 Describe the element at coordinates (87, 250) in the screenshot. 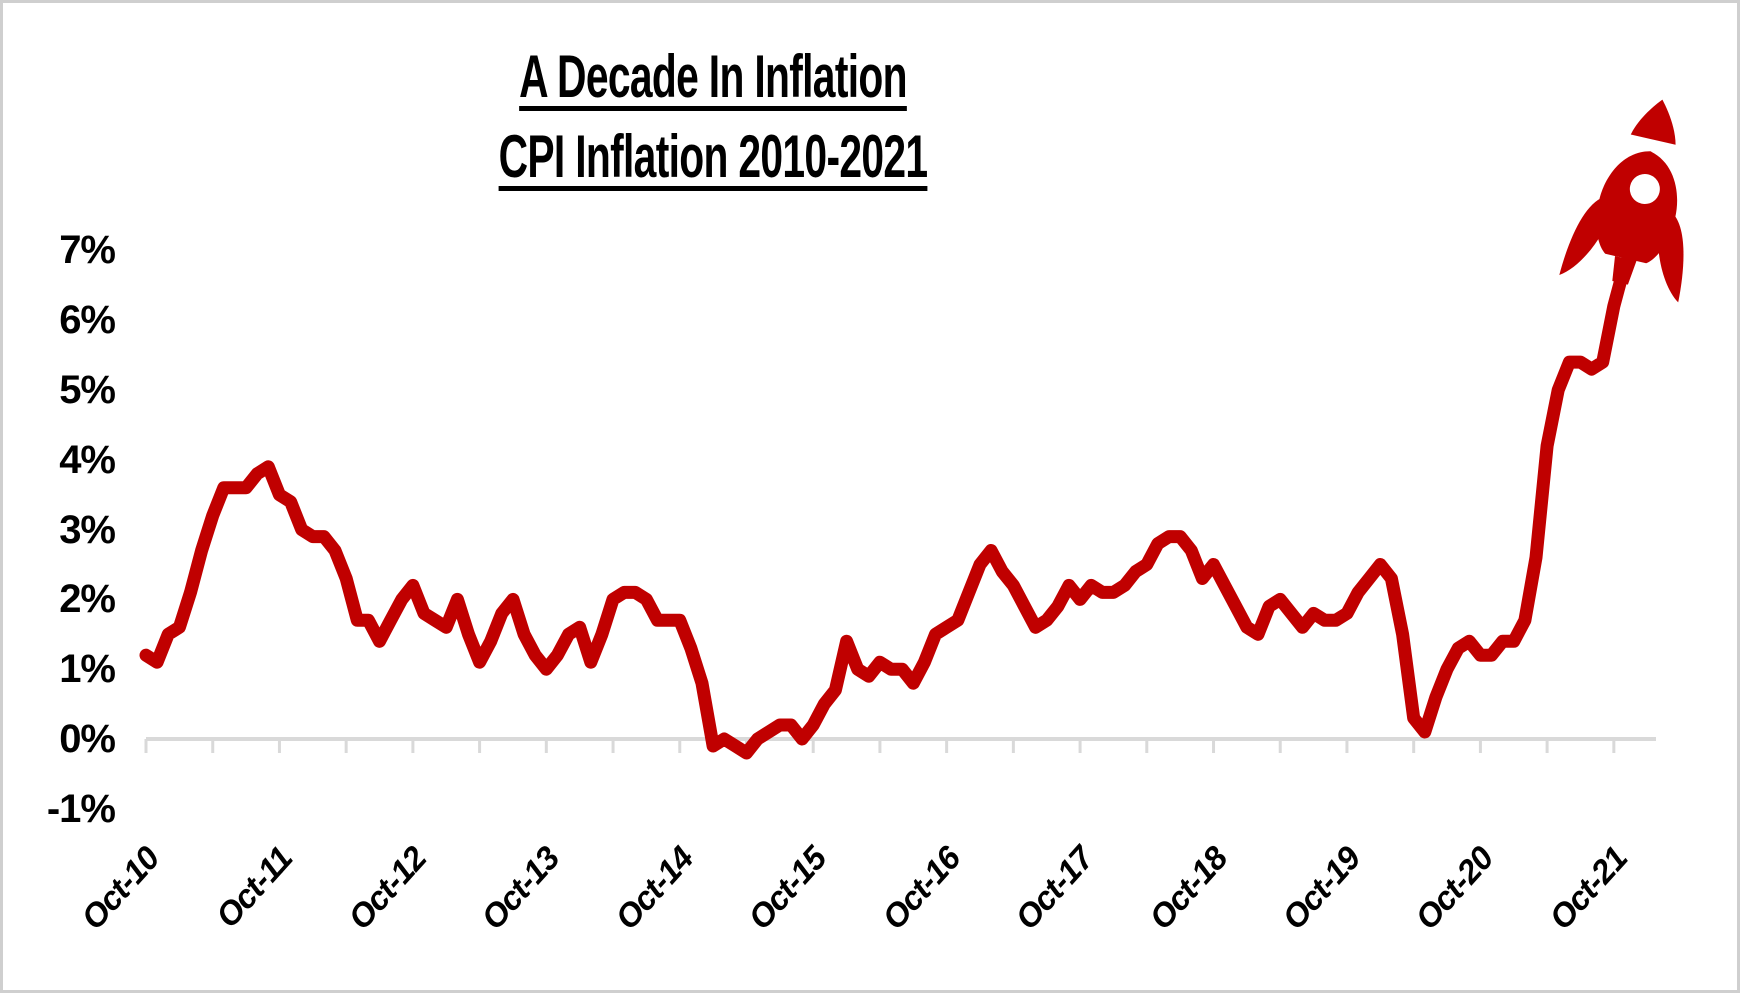

I see `y-tick-label: 7%` at that location.